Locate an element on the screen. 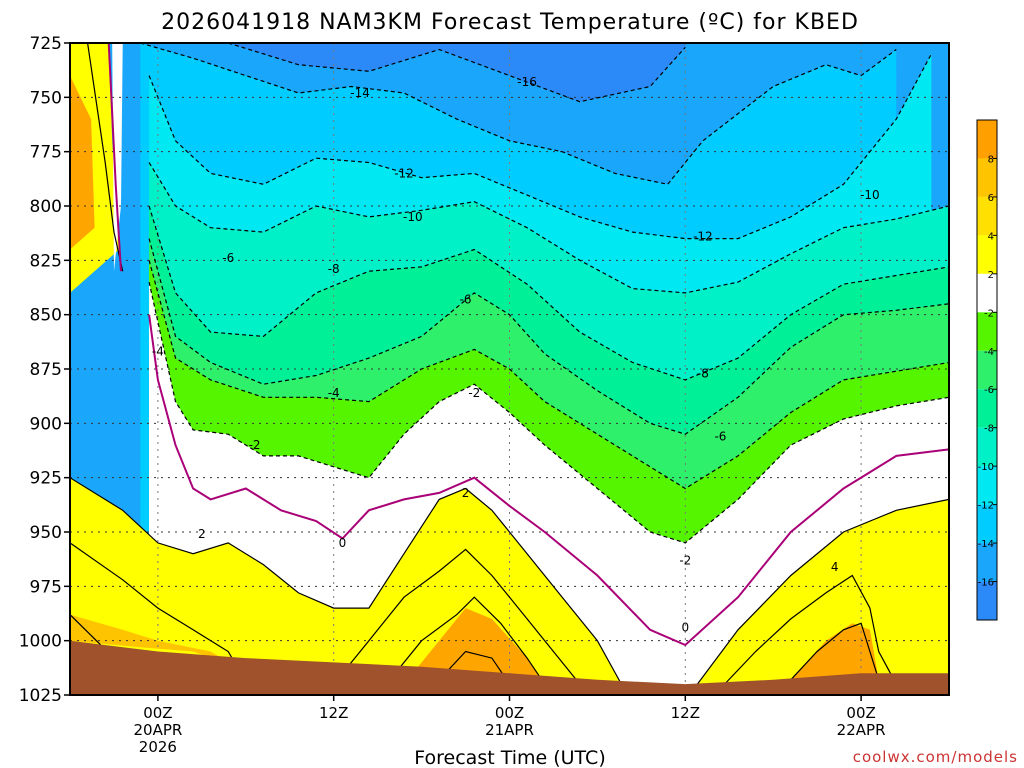 Image resolution: width=1024 pixels, height=768 pixels. ground-fill is located at coordinates (509, 667).